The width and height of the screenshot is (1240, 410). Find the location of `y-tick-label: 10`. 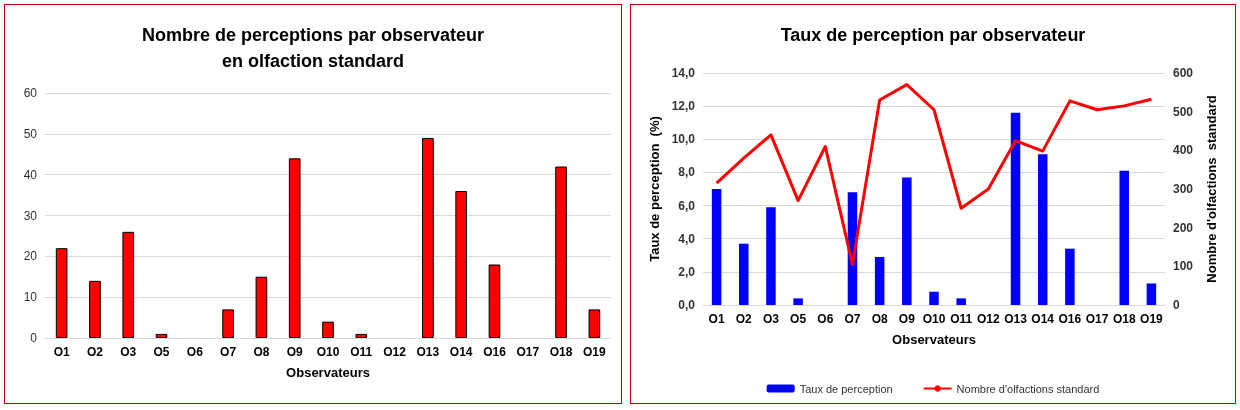

y-tick-label: 10 is located at coordinates (30, 297).